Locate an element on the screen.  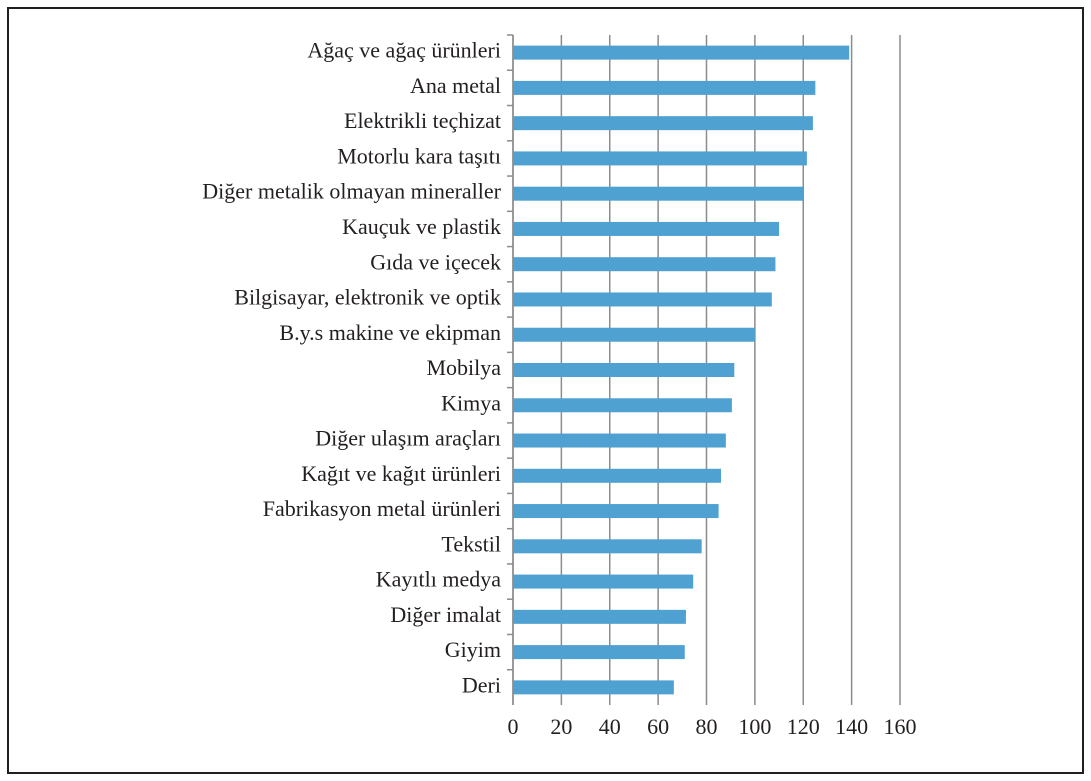
x-tick-label: 160 is located at coordinates (900, 726).